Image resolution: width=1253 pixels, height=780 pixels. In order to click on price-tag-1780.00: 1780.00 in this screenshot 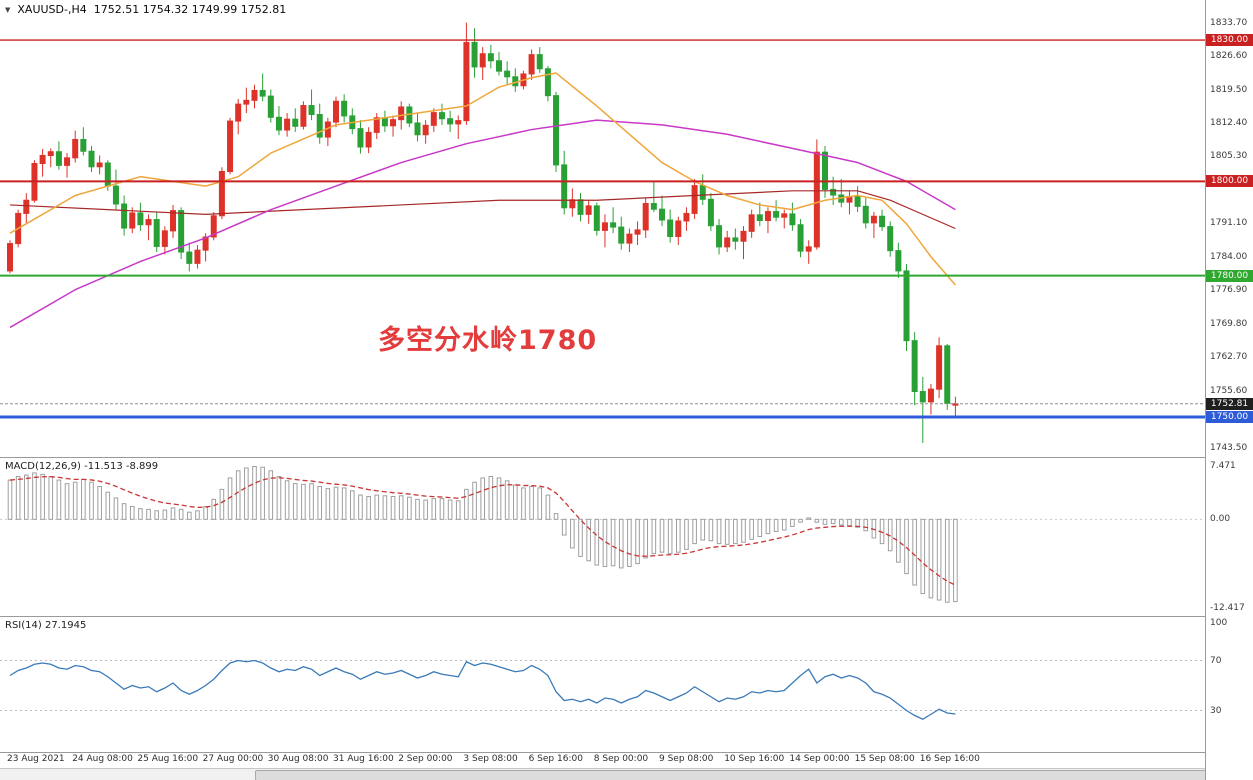, I will do `click(1229, 275)`.